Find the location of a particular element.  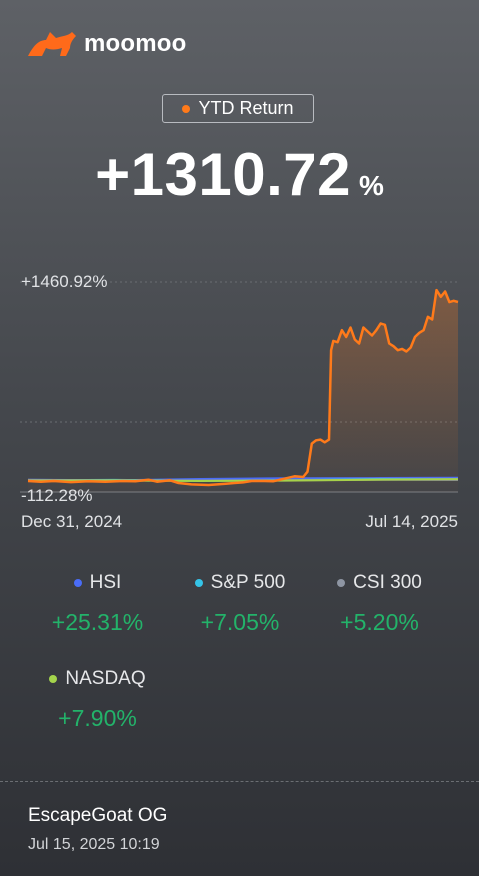

moomoo-logo: moomoo is located at coordinates (106, 44).